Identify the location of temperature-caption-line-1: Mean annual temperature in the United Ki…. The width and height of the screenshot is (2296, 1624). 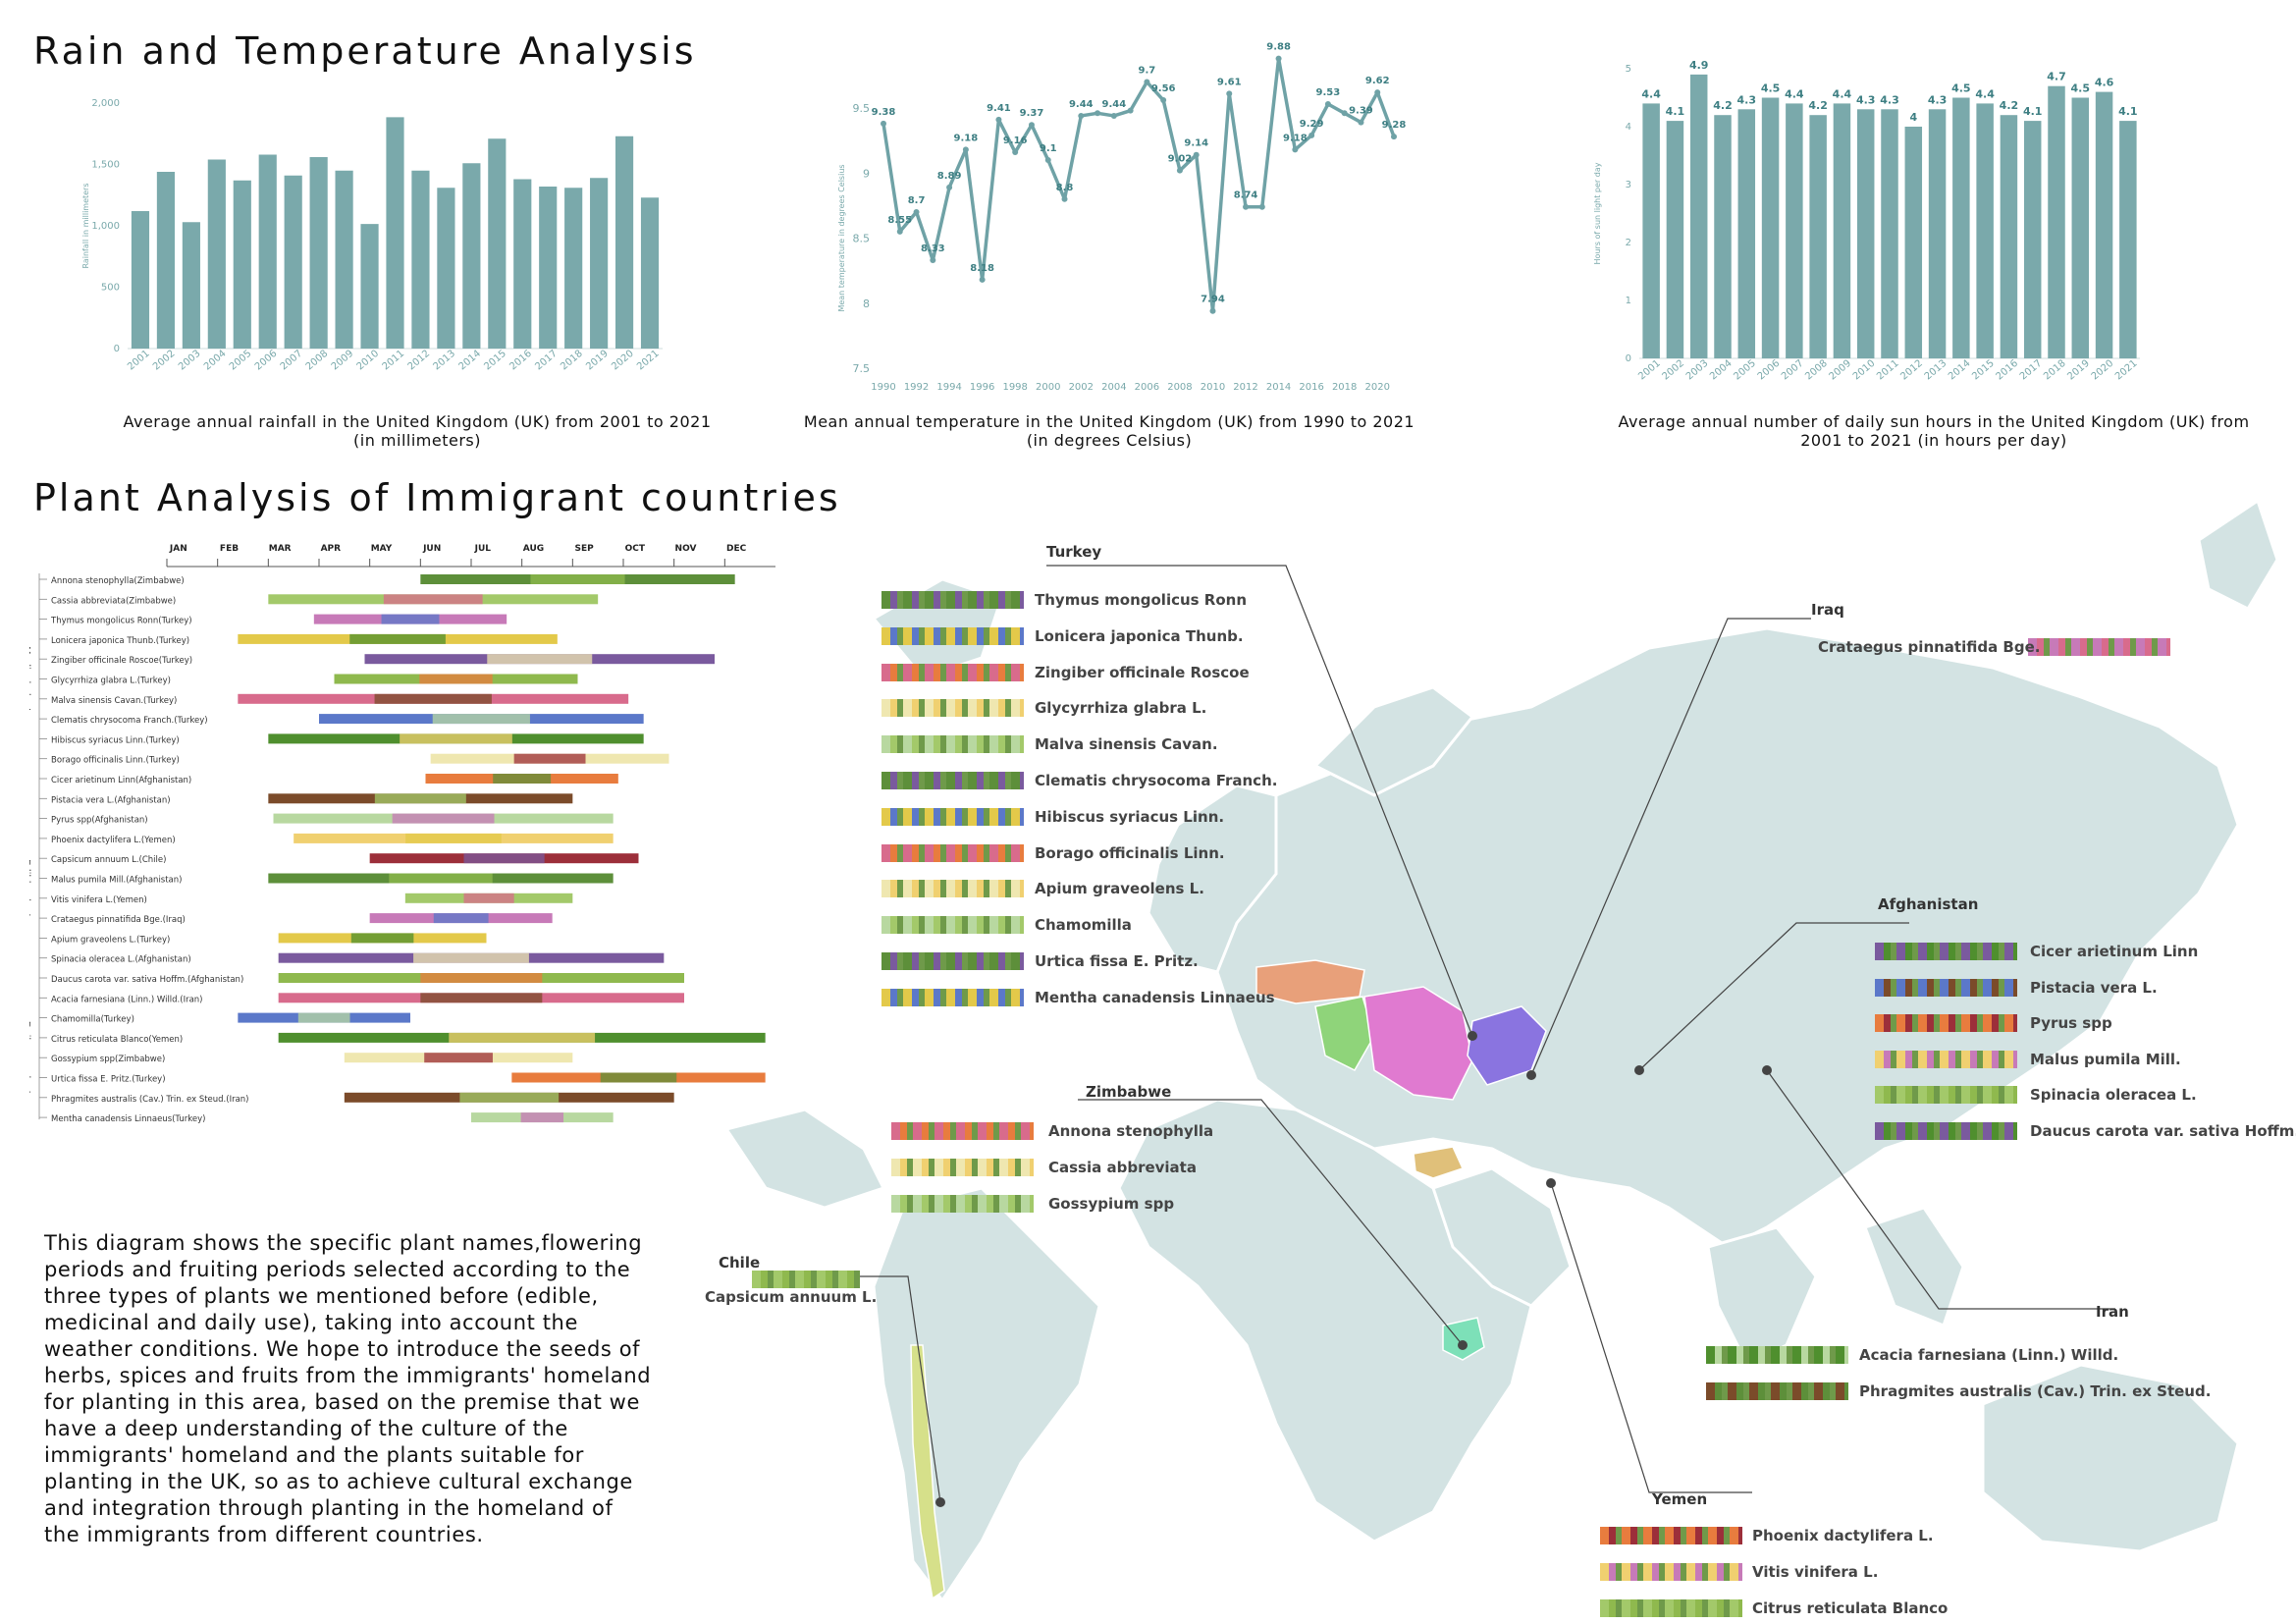
(1109, 421).